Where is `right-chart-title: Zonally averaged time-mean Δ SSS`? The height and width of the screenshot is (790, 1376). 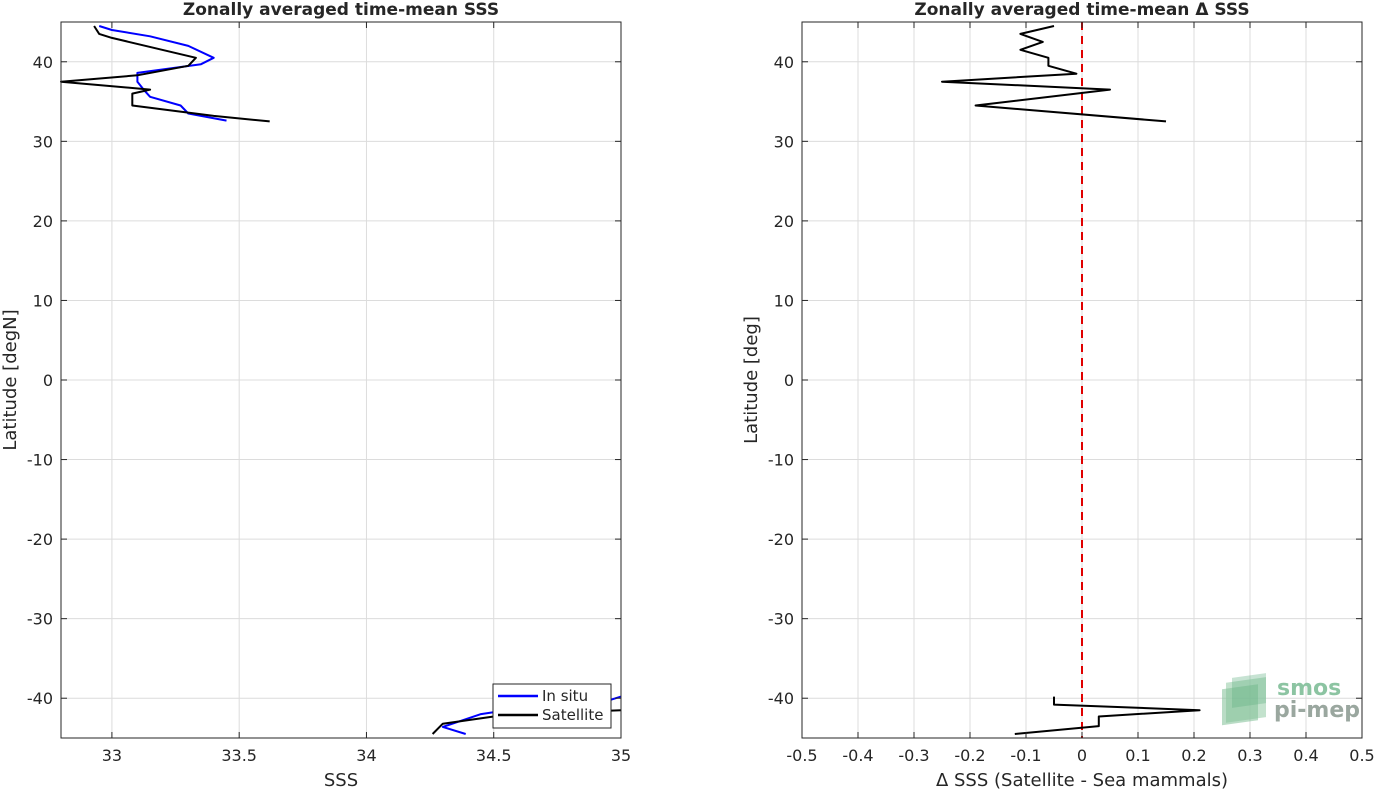
right-chart-title: Zonally averaged time-mean Δ SSS is located at coordinates (1081, 10).